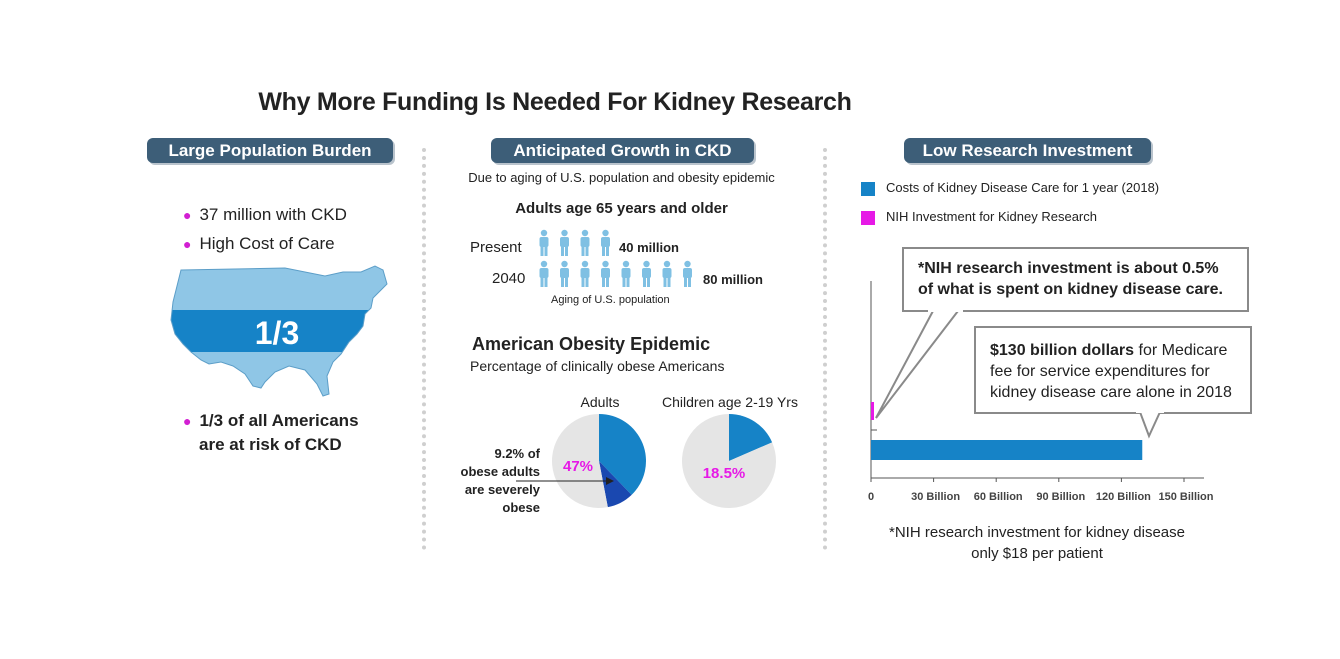 The image size is (1340, 659). What do you see at coordinates (649, 247) in the screenshot?
I see `row-value-present: 40 million` at bounding box center [649, 247].